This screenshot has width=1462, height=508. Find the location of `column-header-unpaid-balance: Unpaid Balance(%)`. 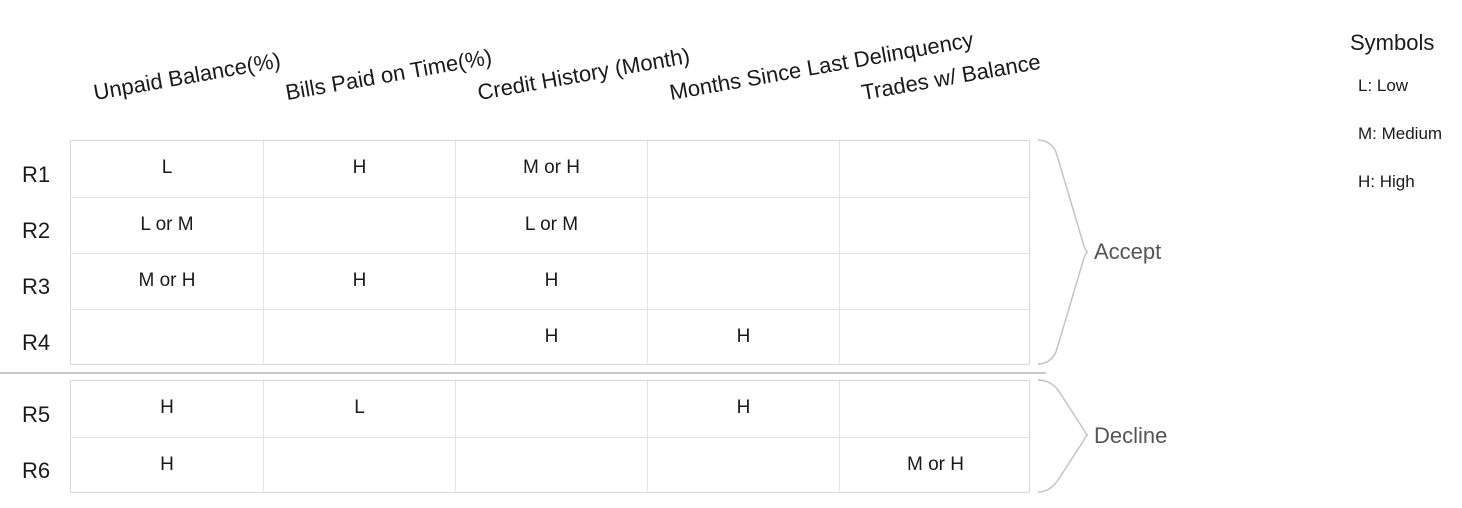

column-header-unpaid-balance: Unpaid Balance(%) is located at coordinates (187, 76).